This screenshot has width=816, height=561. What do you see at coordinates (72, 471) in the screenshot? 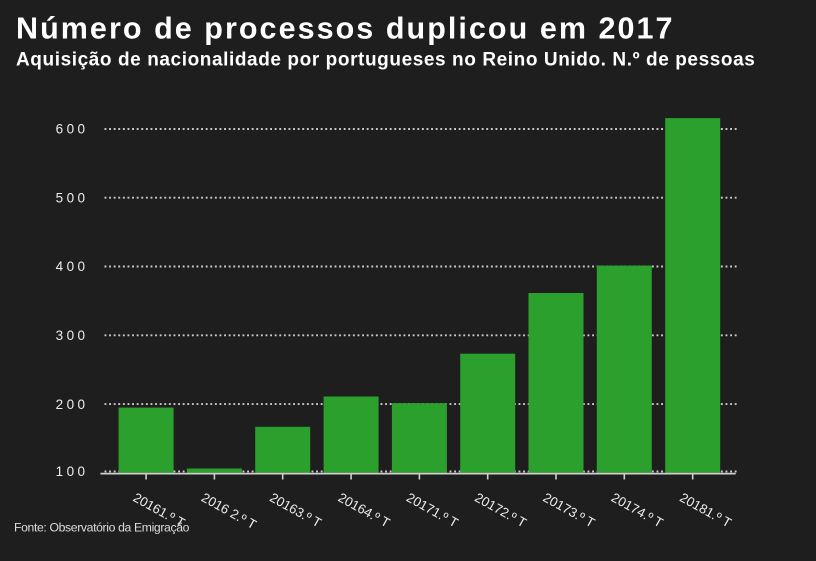
I see `svg-text: 100` at bounding box center [72, 471].